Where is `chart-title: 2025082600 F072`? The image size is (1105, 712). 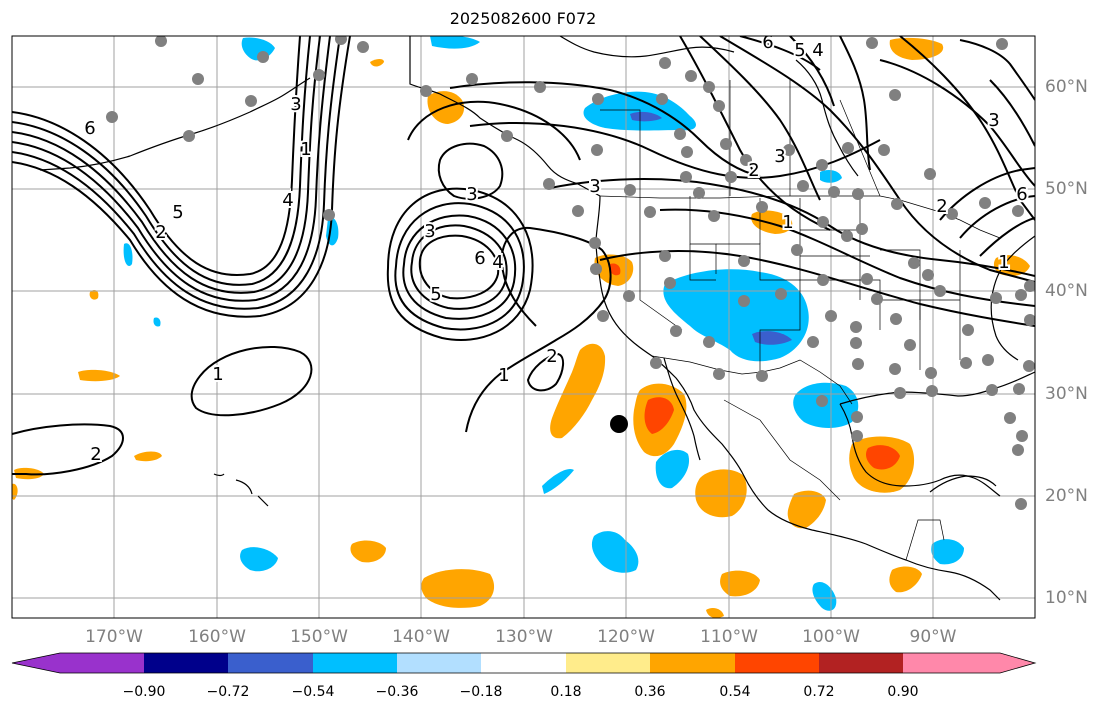
chart-title: 2025082600 F072 is located at coordinates (523, 18).